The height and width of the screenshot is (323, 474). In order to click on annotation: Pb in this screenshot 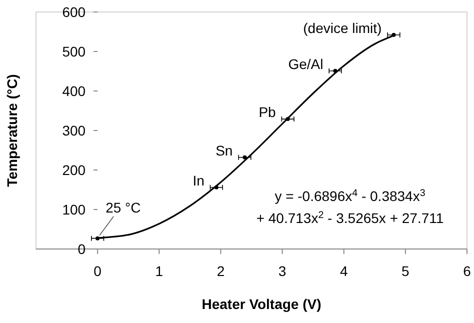, I will do `click(267, 112)`.